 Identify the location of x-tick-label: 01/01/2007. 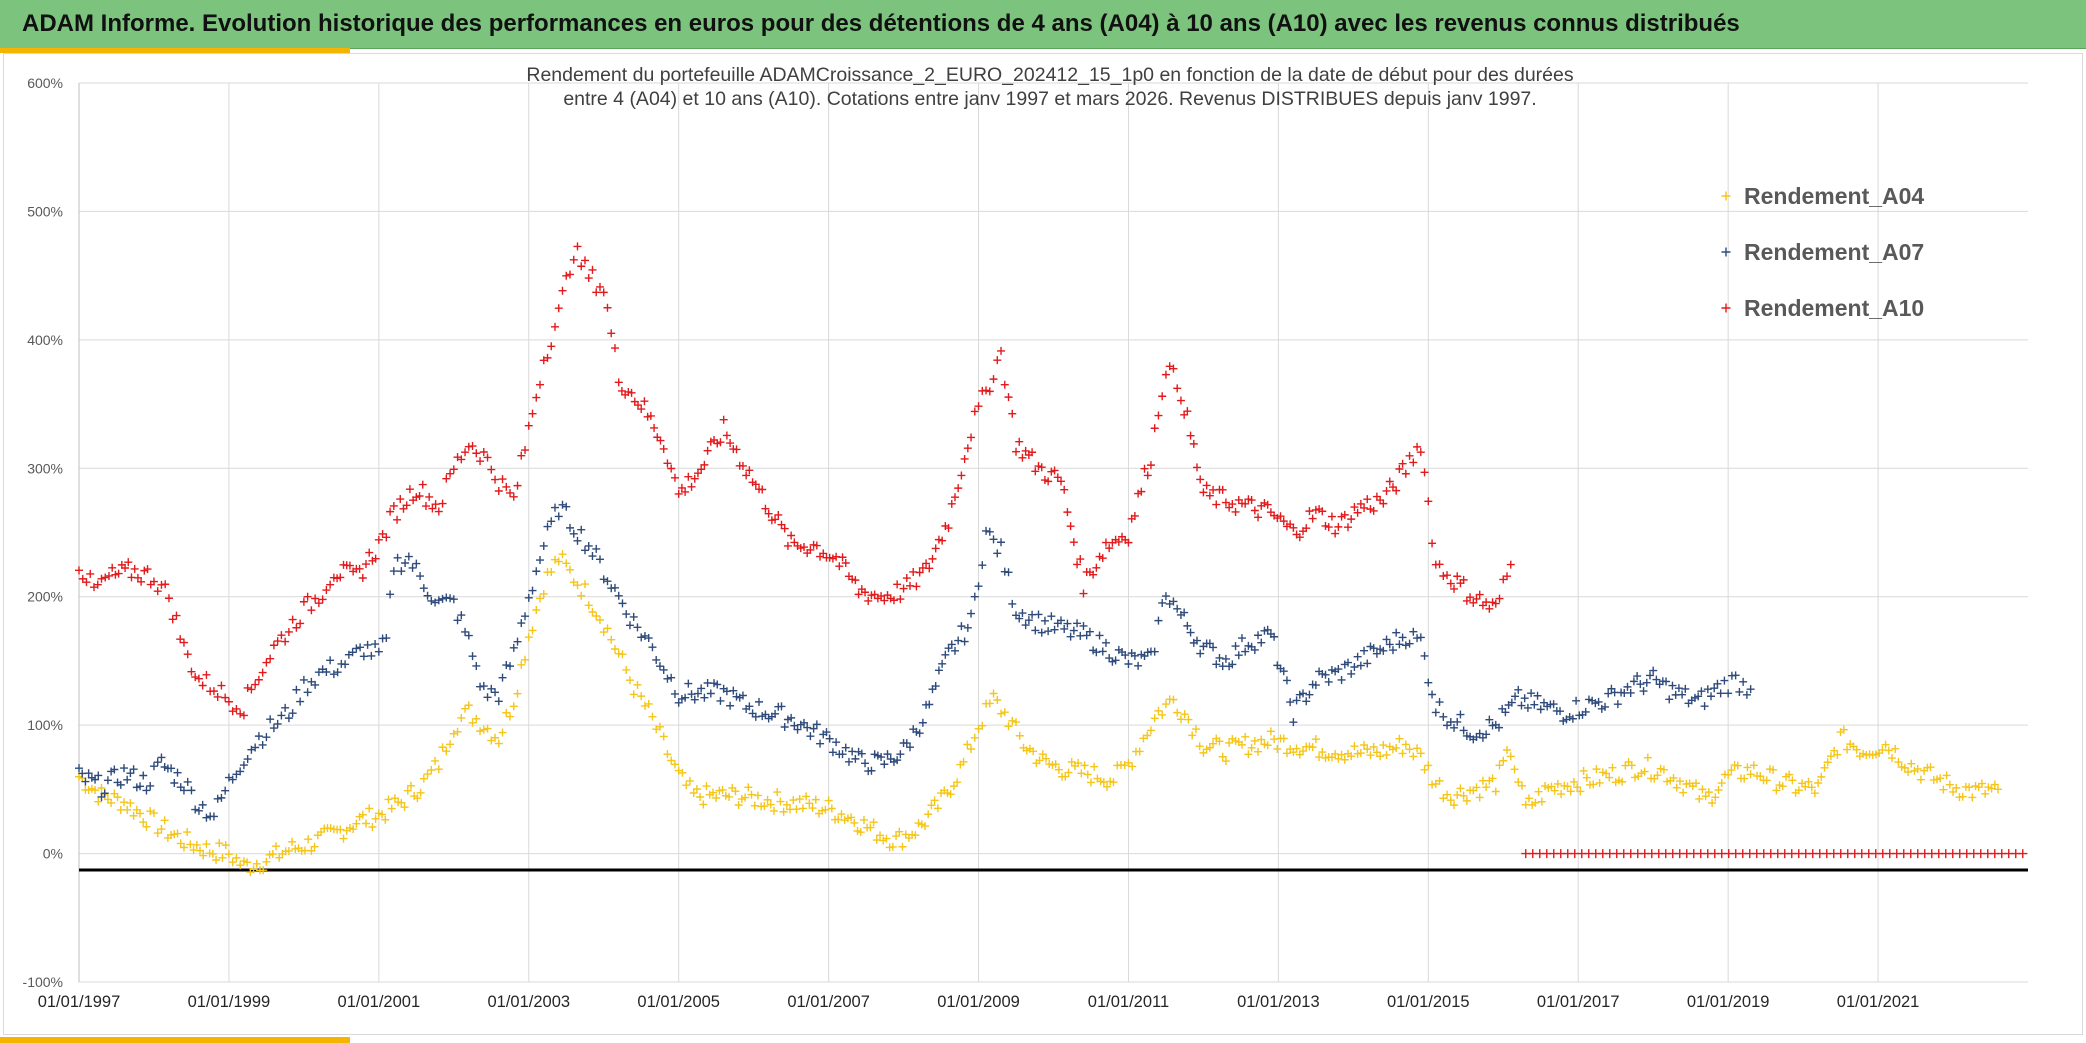
(828, 1002).